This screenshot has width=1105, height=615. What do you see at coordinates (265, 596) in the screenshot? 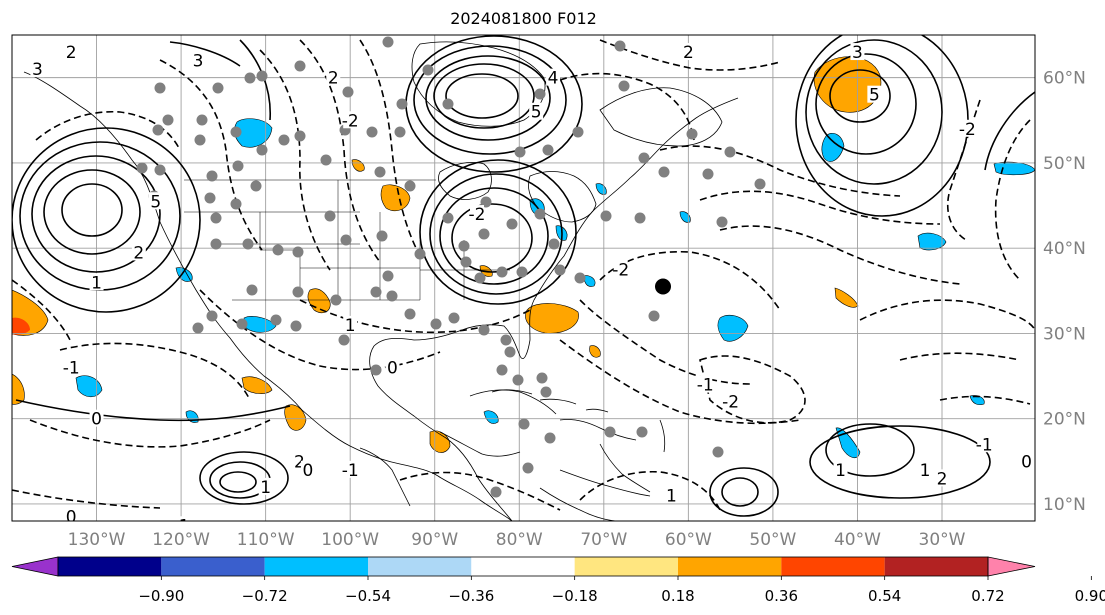
I see `colorbar-tick-label: −0.72` at bounding box center [265, 596].